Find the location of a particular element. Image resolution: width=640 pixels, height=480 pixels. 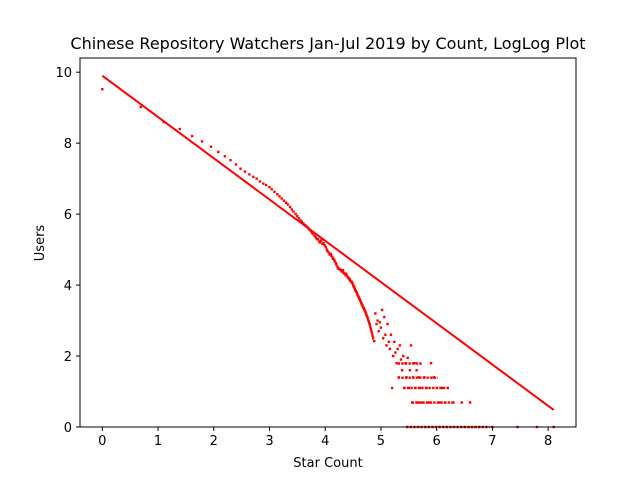

y-tick-label-2: 4 is located at coordinates (68, 286).